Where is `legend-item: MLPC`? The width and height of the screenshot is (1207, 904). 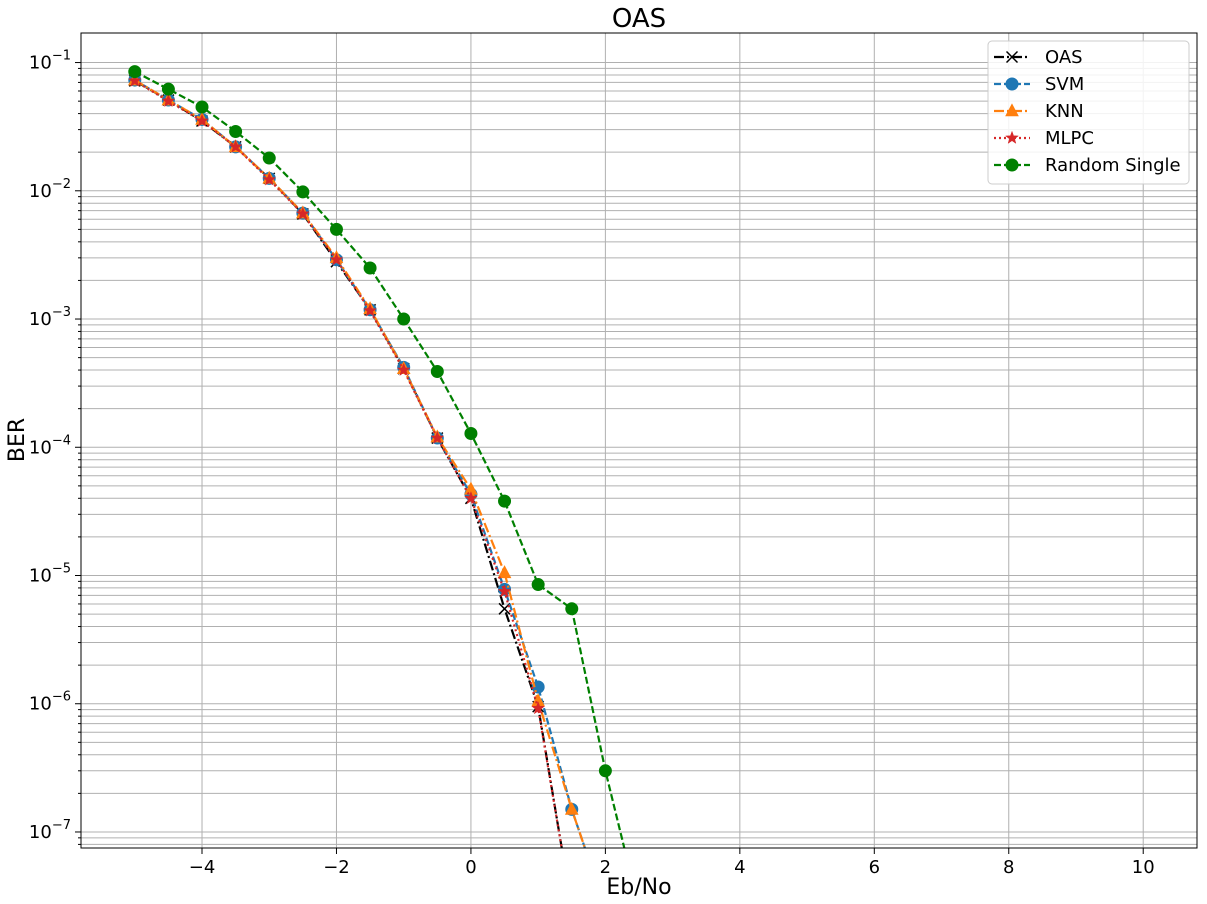 legend-item: MLPC is located at coordinates (1044, 138).